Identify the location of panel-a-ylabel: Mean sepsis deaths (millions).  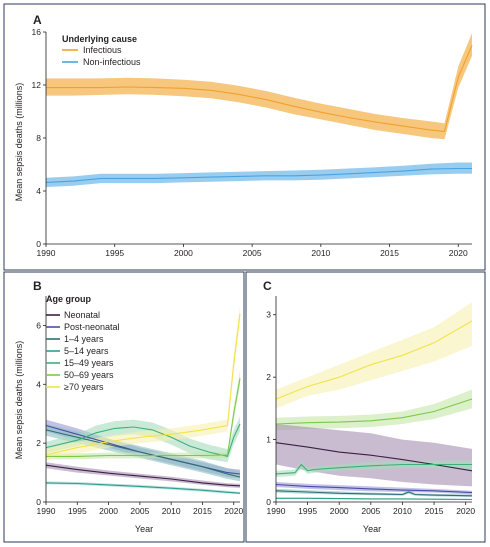
(19, 142).